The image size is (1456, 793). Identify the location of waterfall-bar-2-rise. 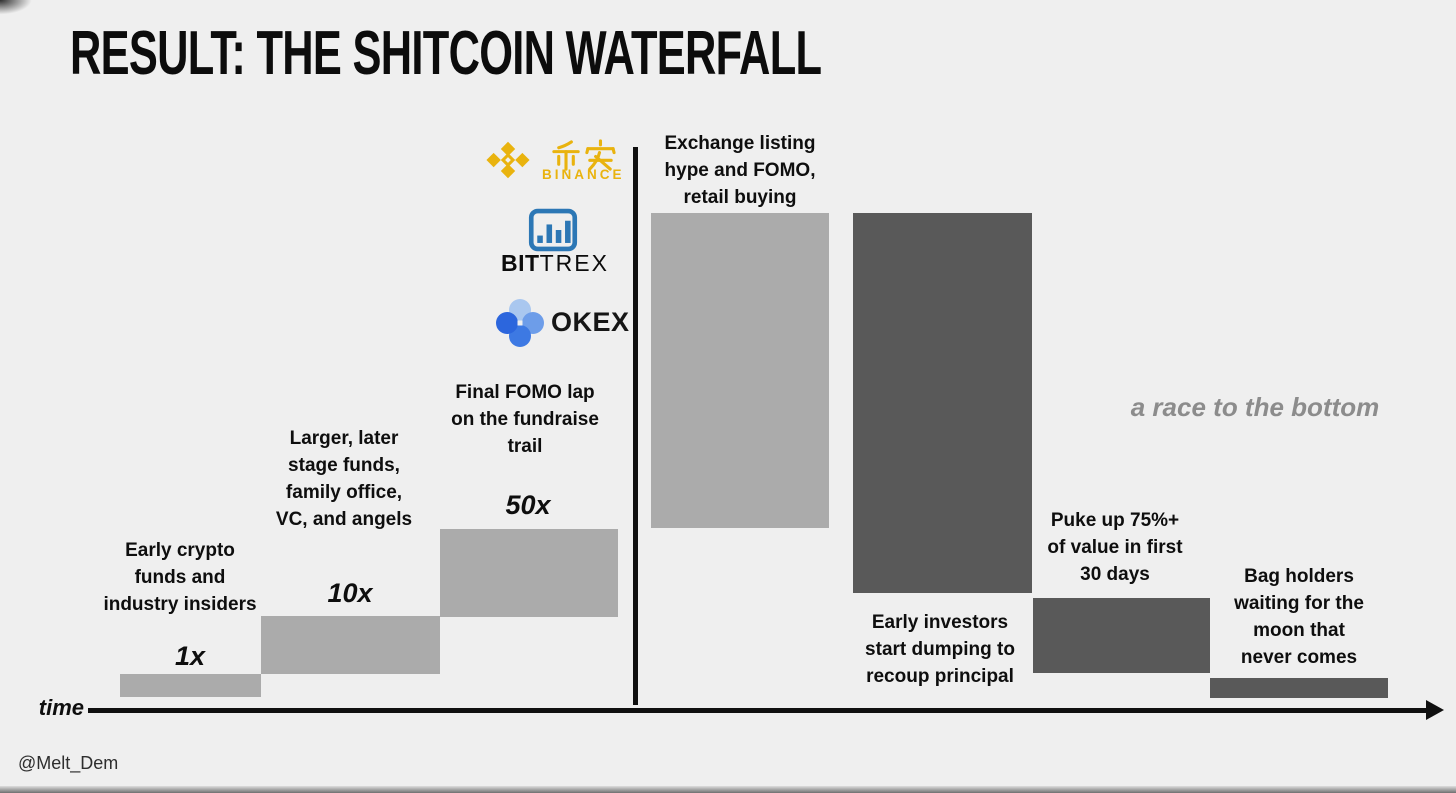
(350, 645).